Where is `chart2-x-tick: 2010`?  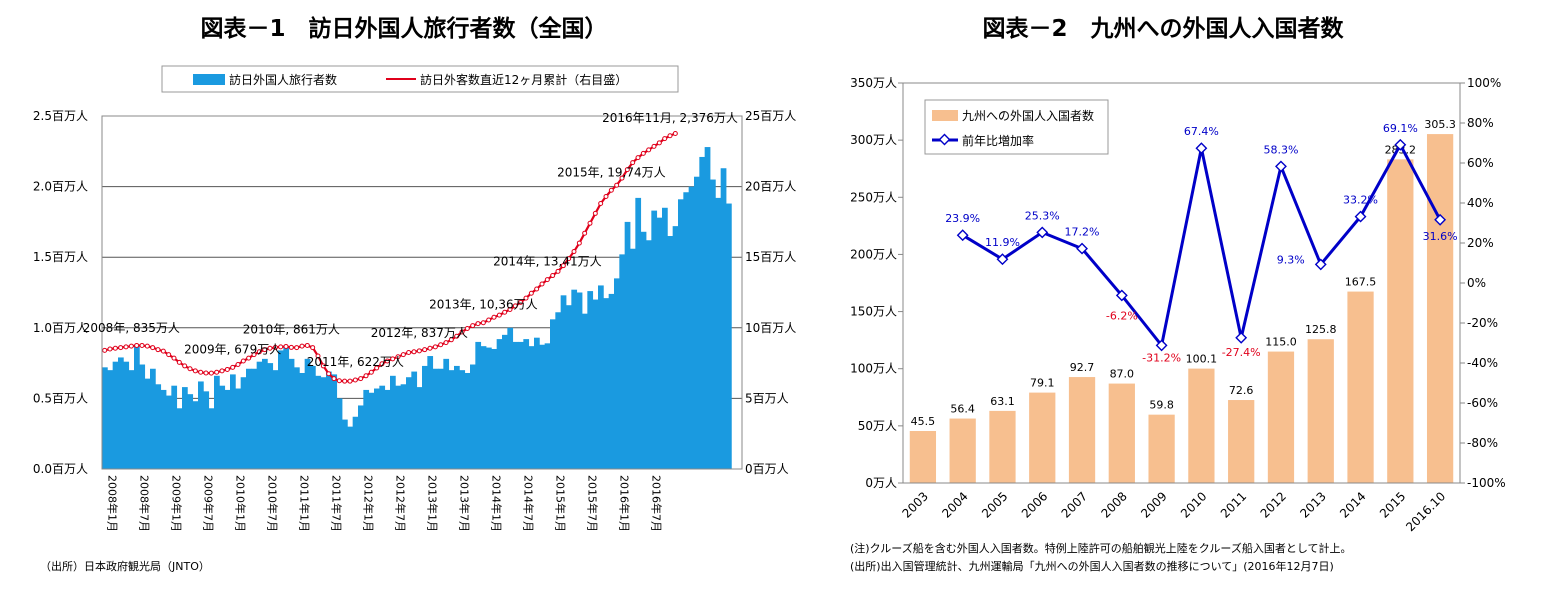
chart2-x-tick: 2010 is located at coordinates (1193, 504).